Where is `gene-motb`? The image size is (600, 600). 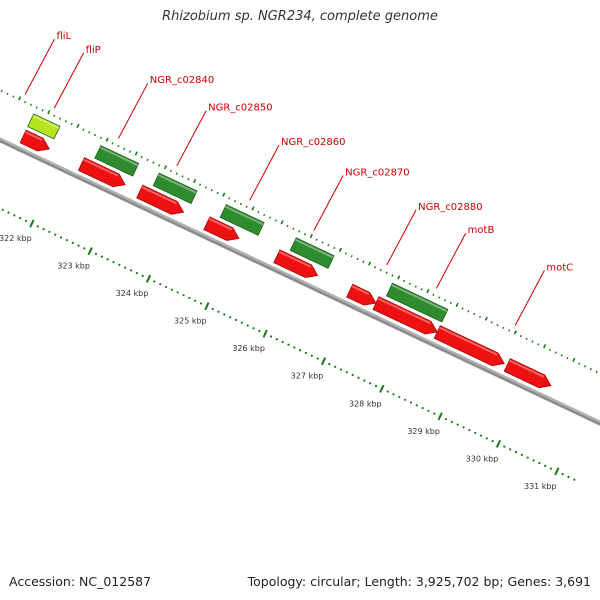 gene-motb is located at coordinates (469, 346).